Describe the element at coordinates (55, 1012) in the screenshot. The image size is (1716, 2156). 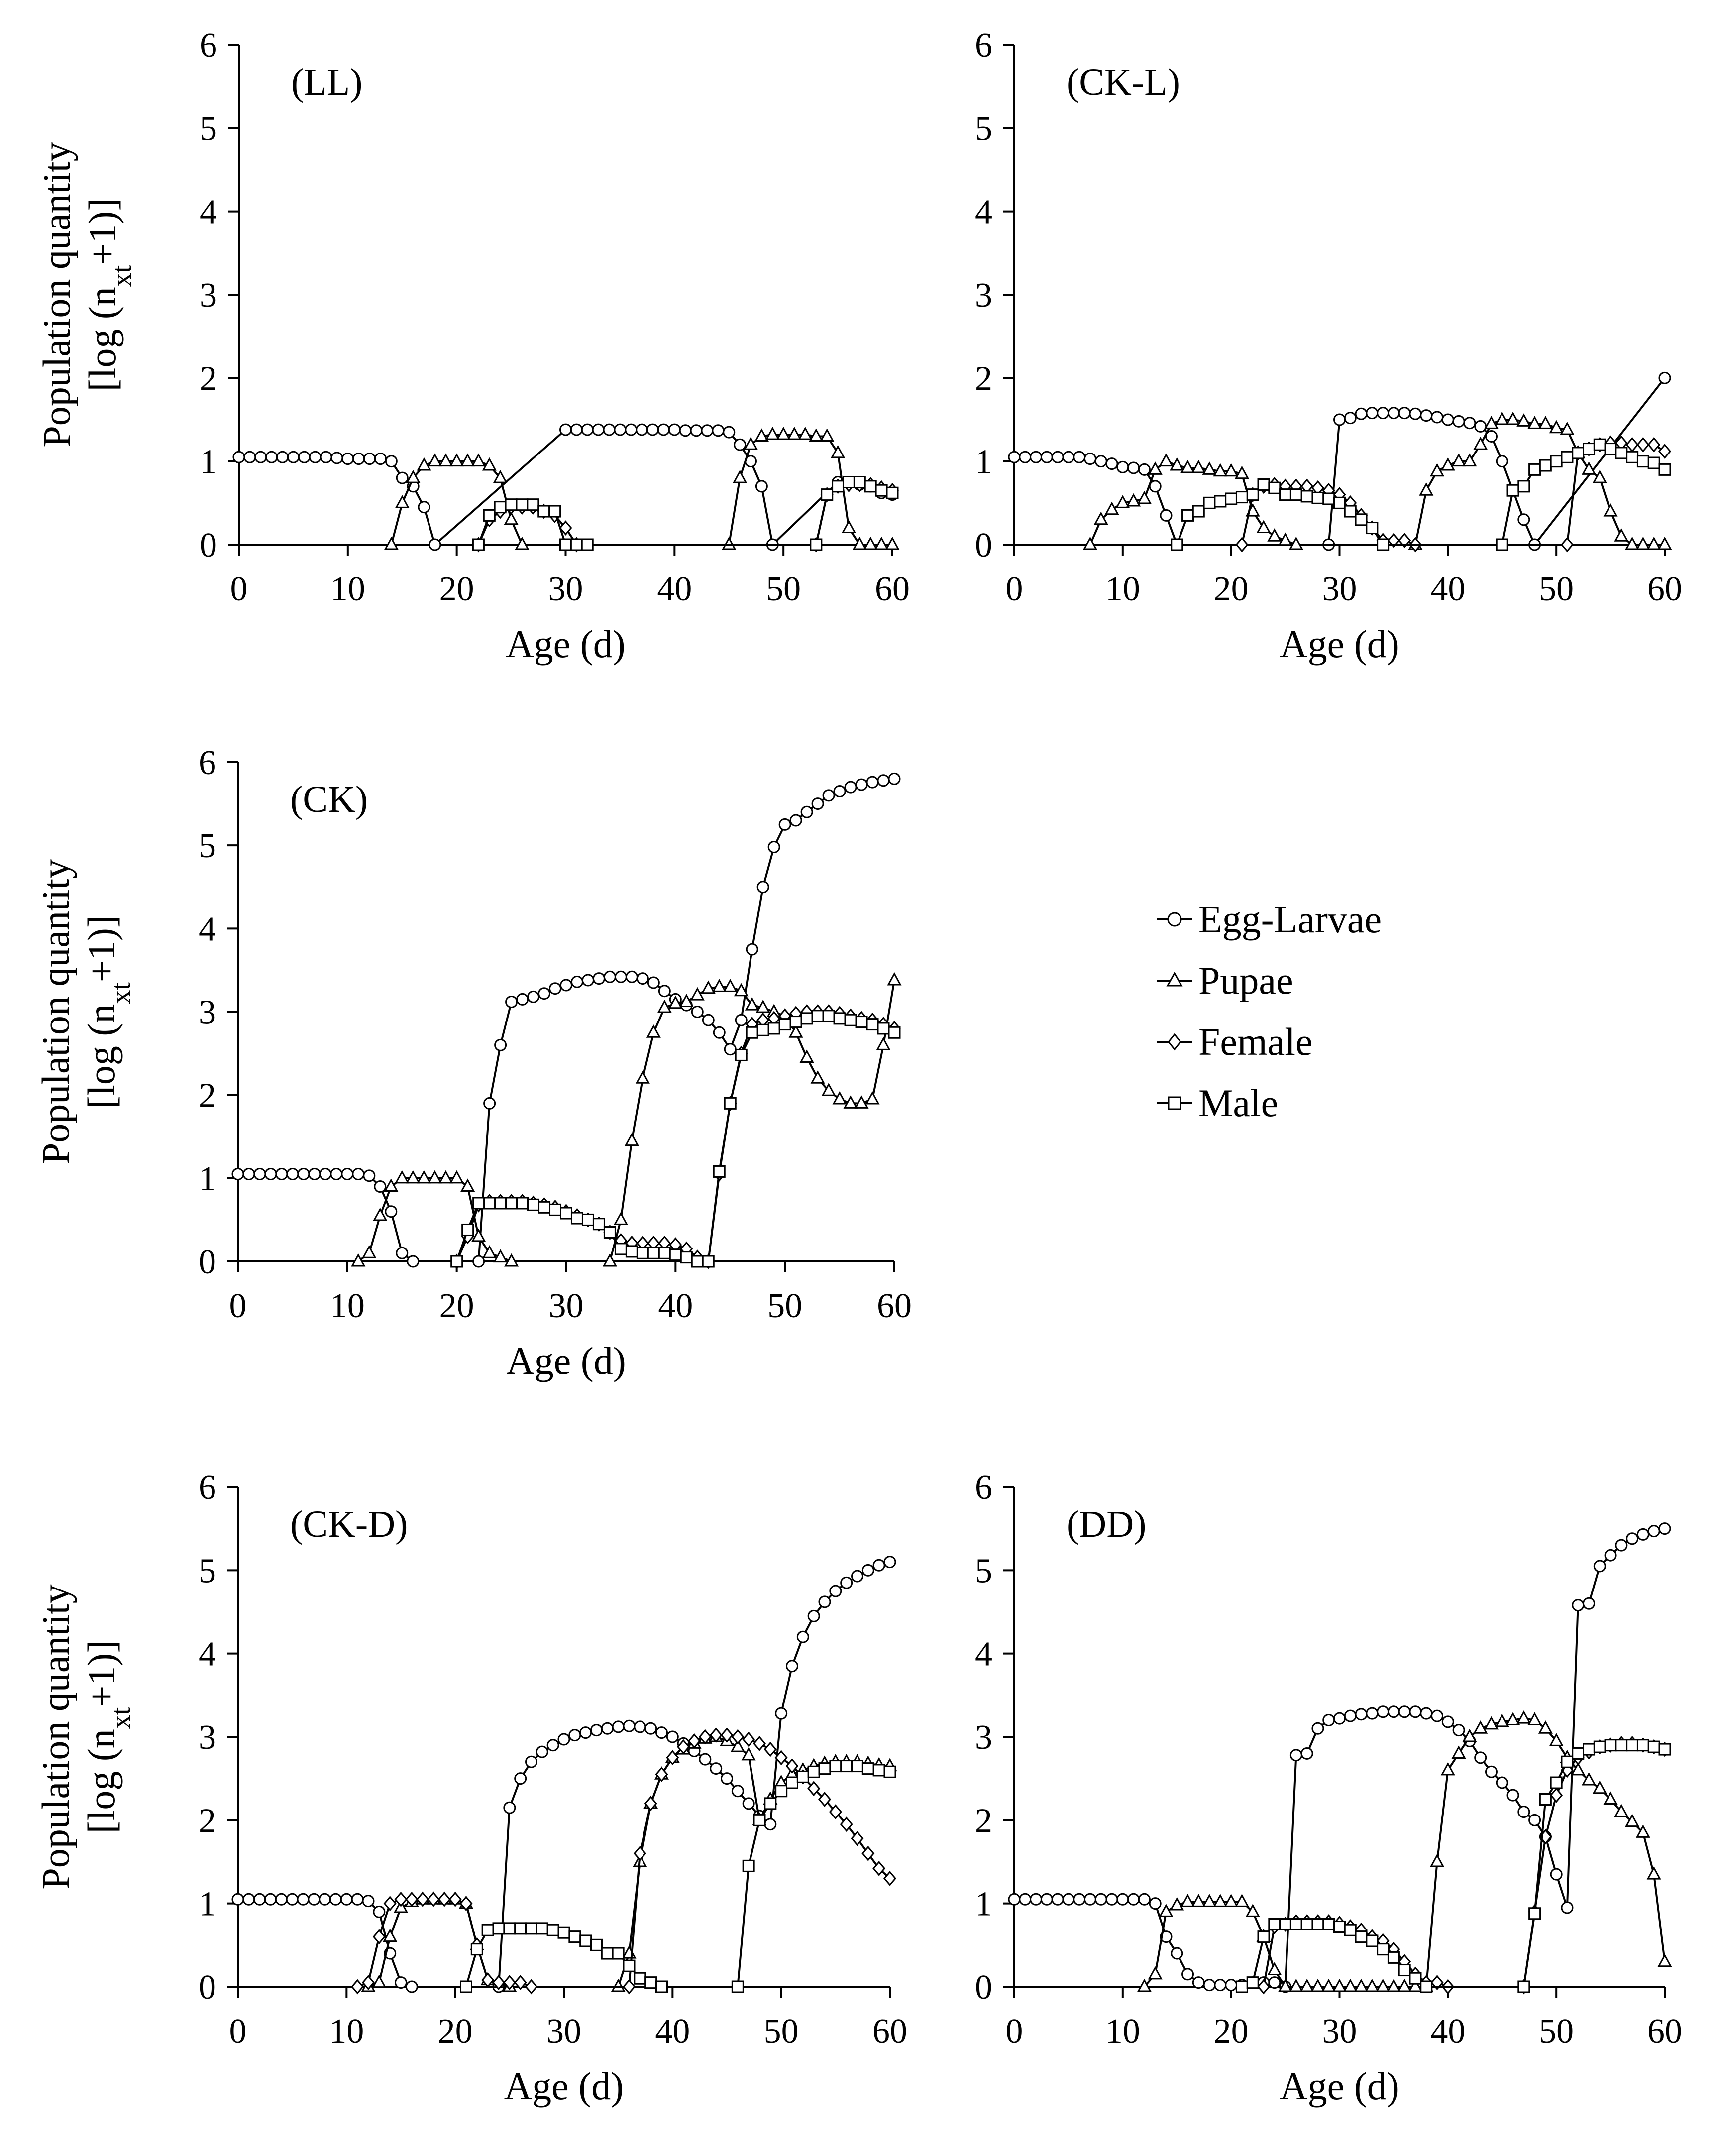
I see `y-axis-title-line1: Population quantity` at that location.